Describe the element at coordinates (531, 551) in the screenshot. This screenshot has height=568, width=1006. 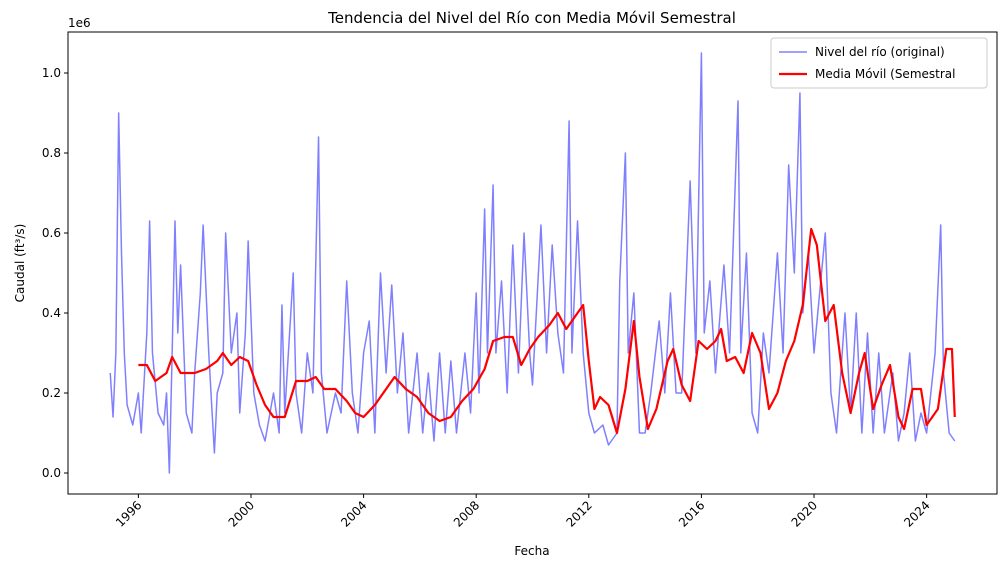
I see `x-axis-label: Fecha` at that location.